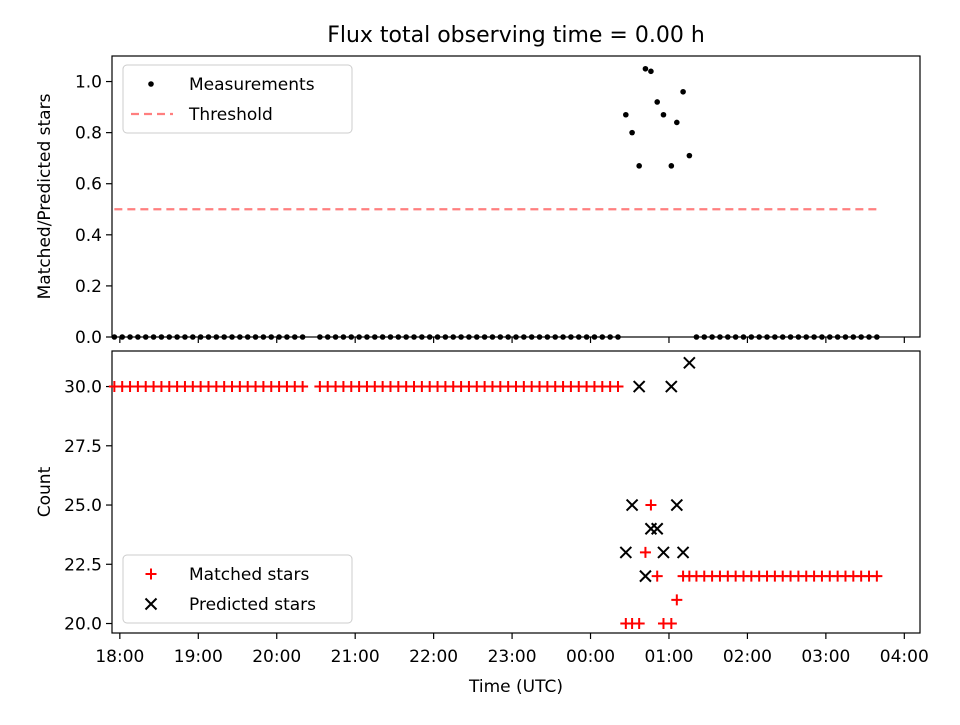 The width and height of the screenshot is (960, 725). What do you see at coordinates (88, 287) in the screenshot?
I see `y-tick-label: 0.2` at bounding box center [88, 287].